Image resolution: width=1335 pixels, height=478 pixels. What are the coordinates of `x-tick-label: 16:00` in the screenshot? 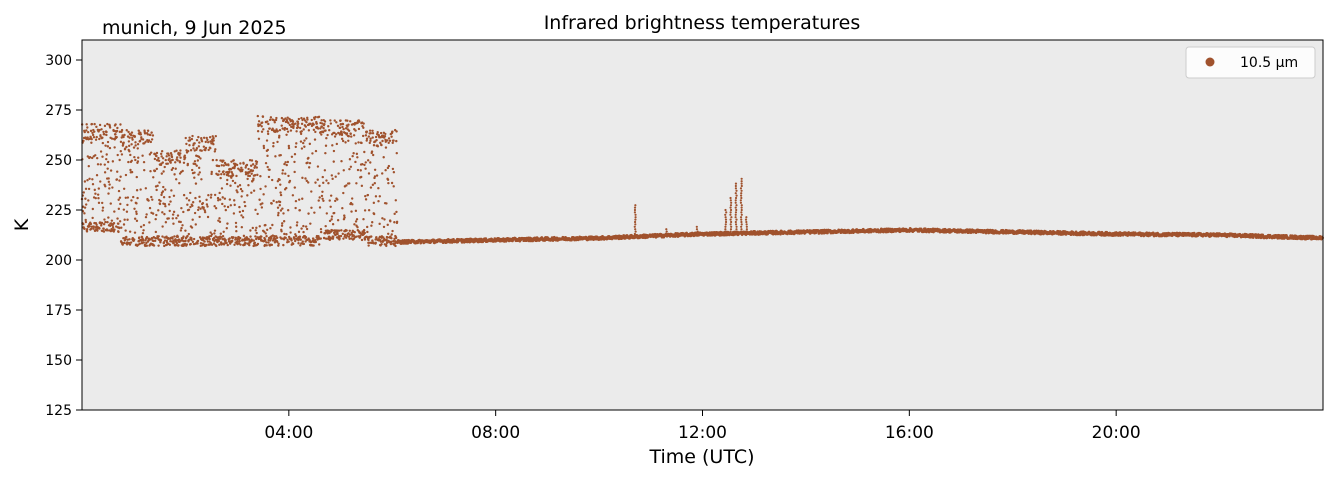 It's located at (909, 433).